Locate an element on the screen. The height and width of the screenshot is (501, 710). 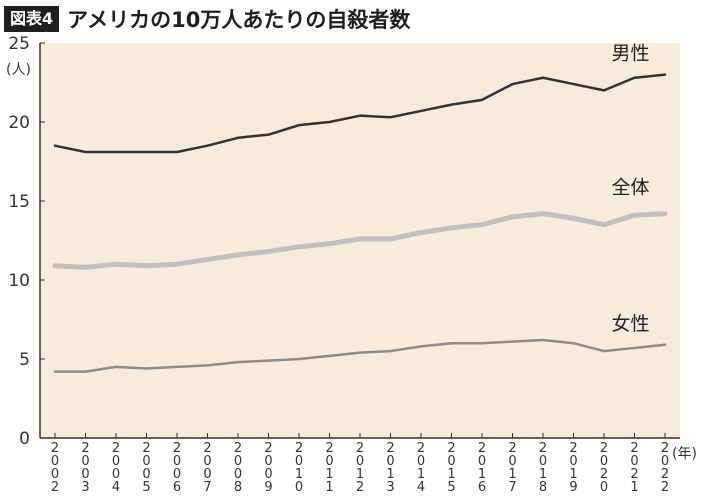
series-label: 女性 is located at coordinates (630, 324).